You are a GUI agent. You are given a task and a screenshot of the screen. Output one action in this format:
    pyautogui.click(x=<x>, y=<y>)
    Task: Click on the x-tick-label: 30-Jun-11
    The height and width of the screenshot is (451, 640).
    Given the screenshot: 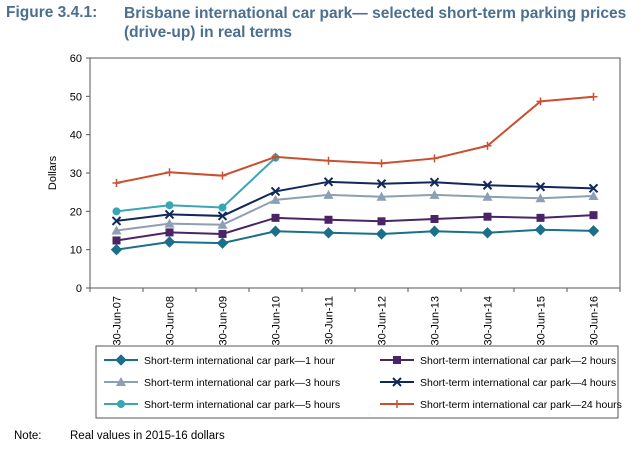 What is the action you would take?
    pyautogui.click(x=330, y=320)
    